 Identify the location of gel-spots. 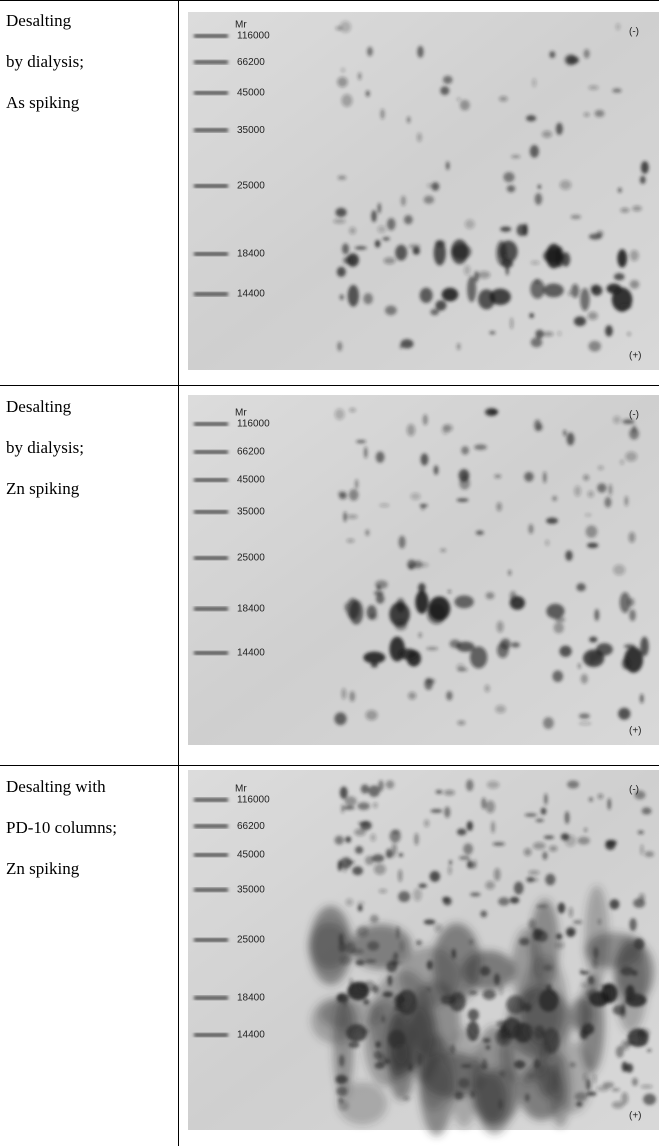
(491, 568).